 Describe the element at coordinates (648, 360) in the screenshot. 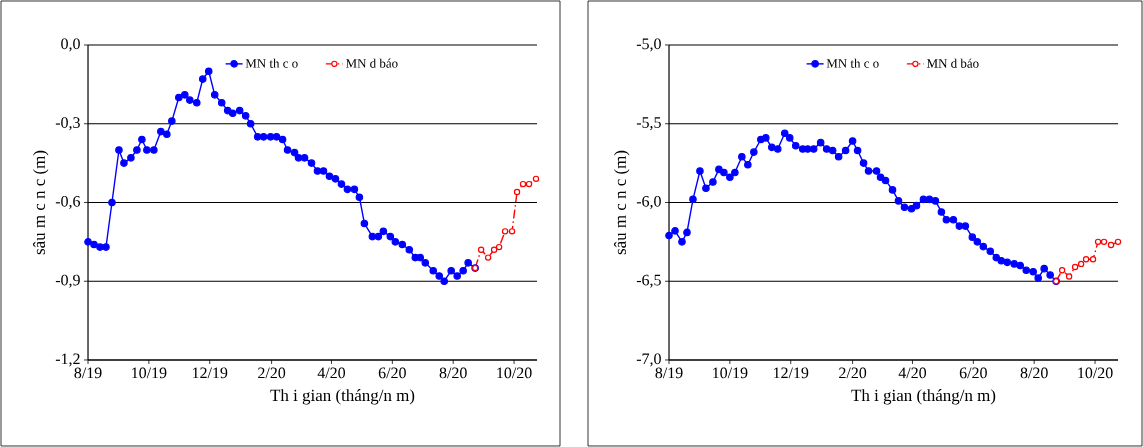

I see `y-tick-label: -7,0` at that location.